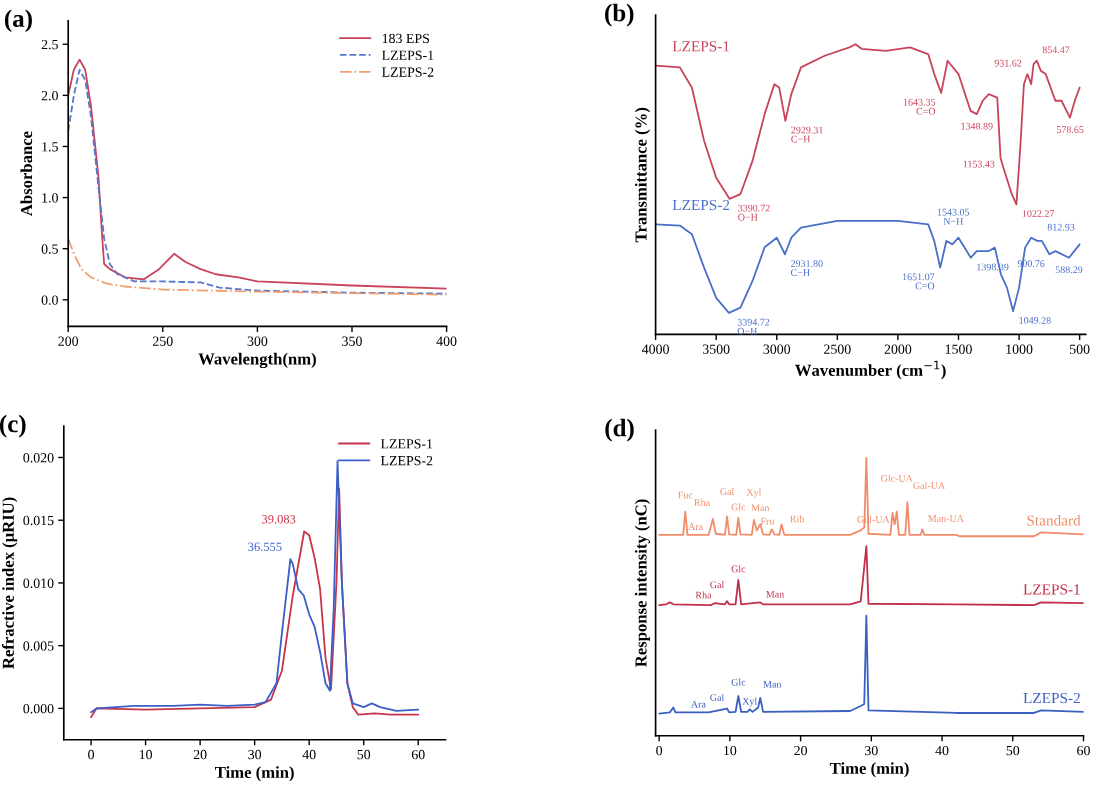 The width and height of the screenshot is (1100, 798). Describe the element at coordinates (26, 173) in the screenshot. I see `y-axis-title: Absorbance` at that location.